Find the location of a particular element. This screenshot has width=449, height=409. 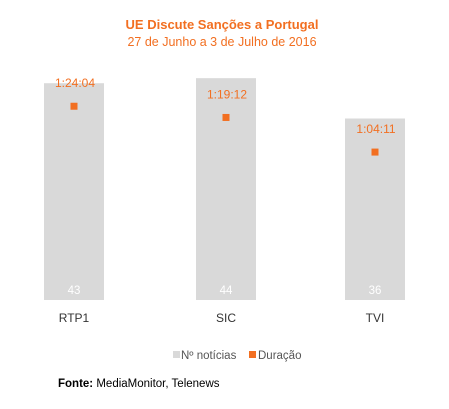

source-text: MediaMonitor, Telenews is located at coordinates (158, 384).